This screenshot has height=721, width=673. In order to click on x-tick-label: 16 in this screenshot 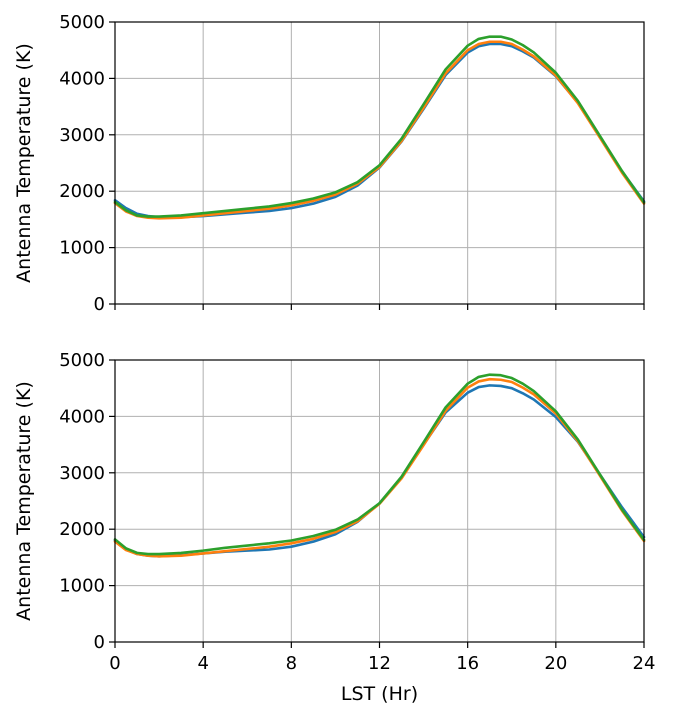, I will do `click(467, 663)`.